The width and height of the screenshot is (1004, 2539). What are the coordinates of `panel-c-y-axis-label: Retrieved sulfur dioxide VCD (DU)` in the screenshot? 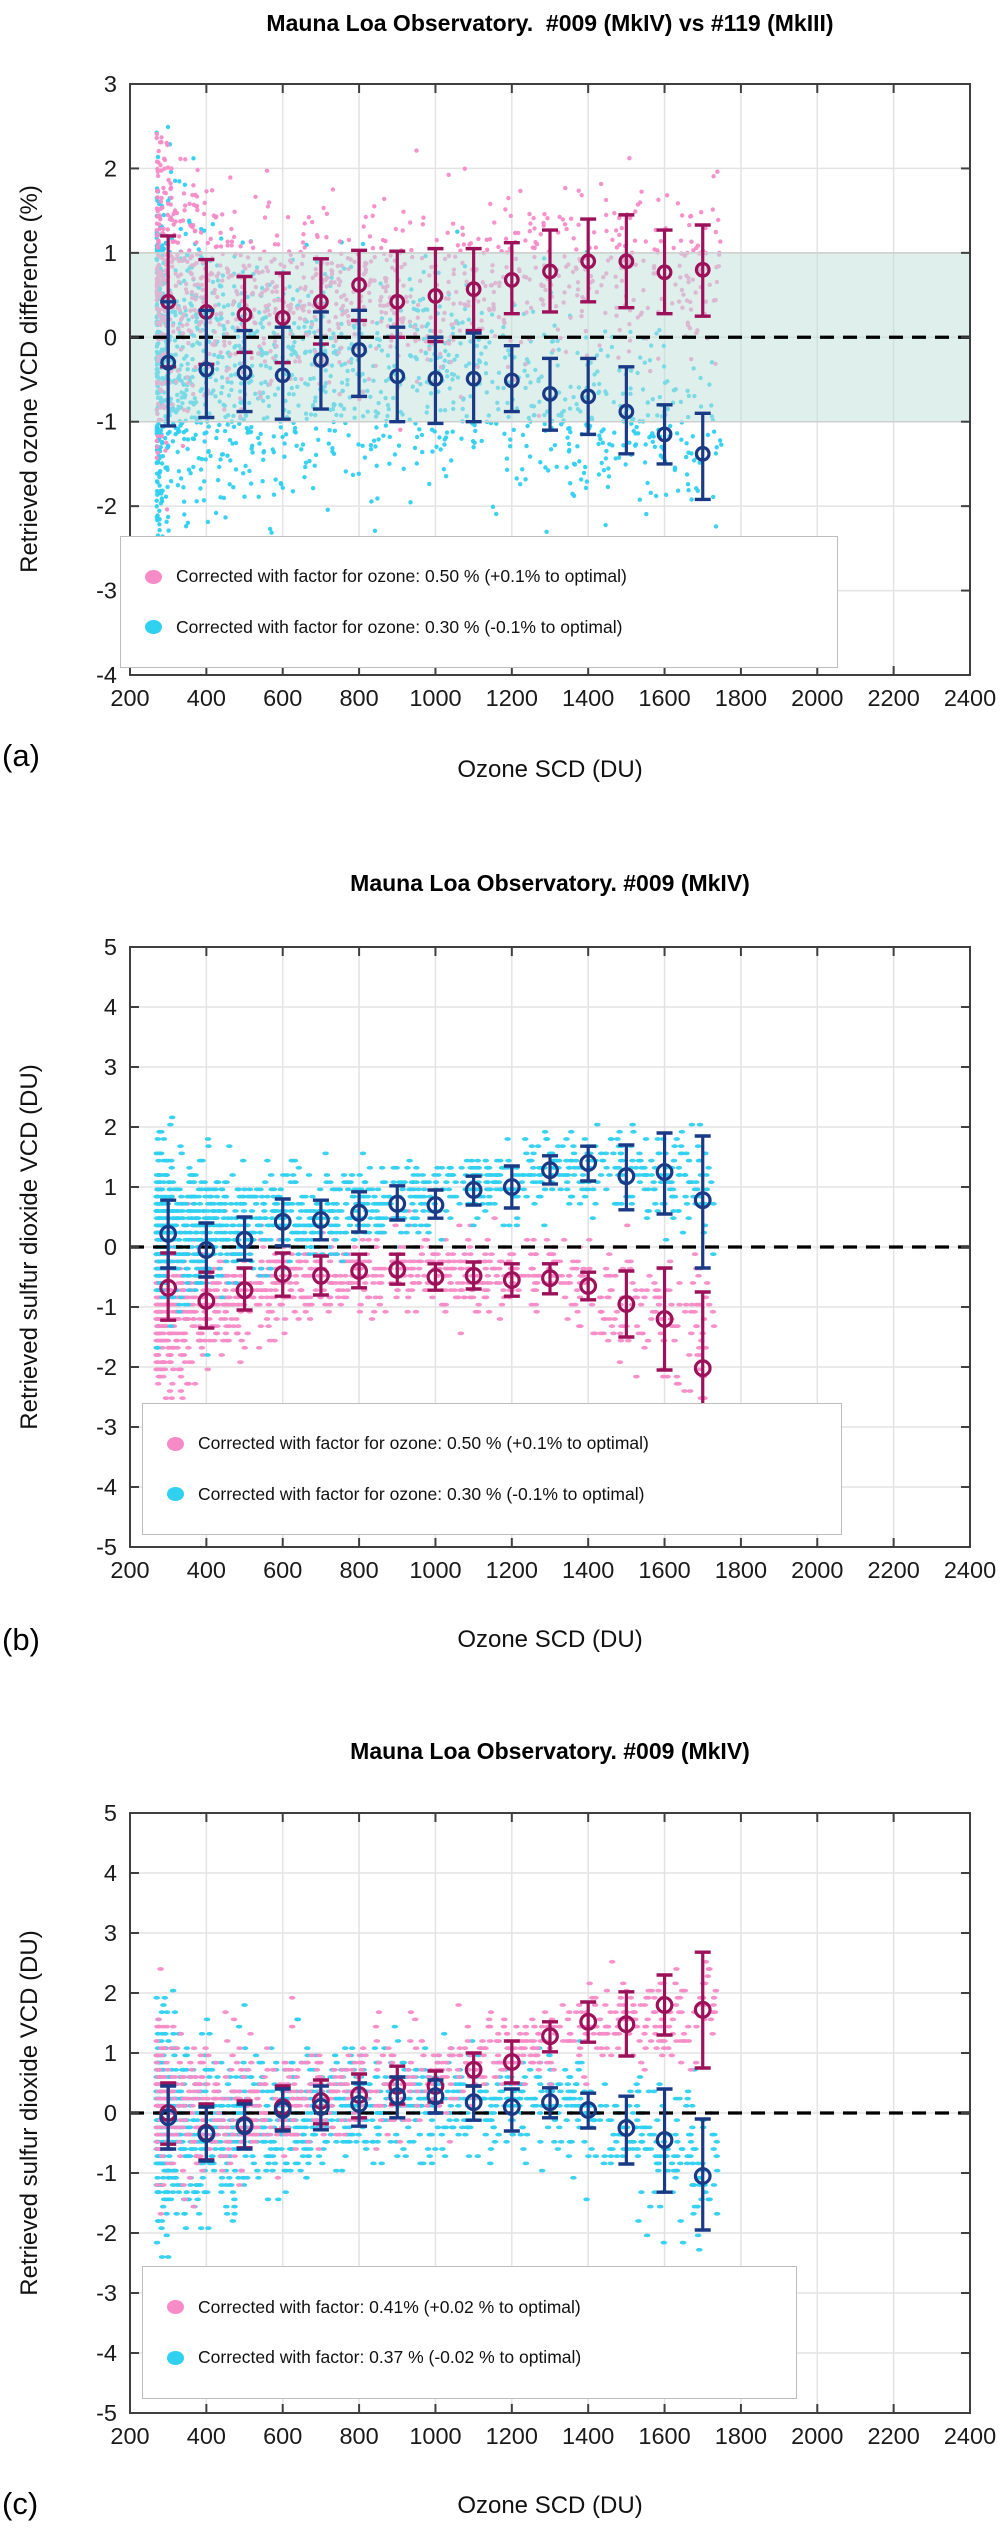 It's located at (29, 2113).